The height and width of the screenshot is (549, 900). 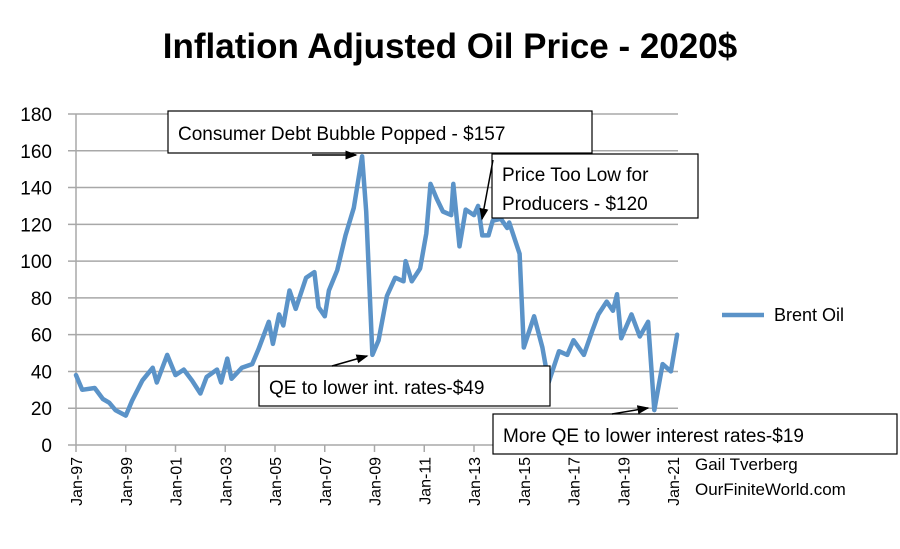 What do you see at coordinates (41, 409) in the screenshot?
I see `y-tick-label: 20` at bounding box center [41, 409].